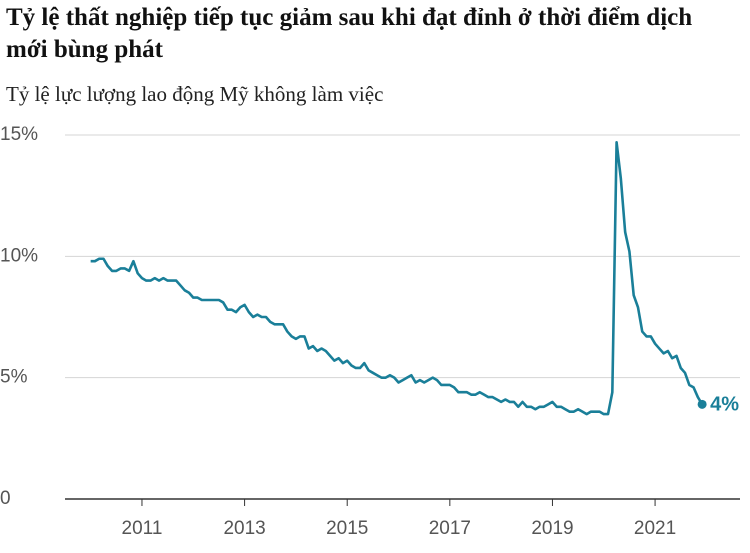 Image resolution: width=750 pixels, height=553 pixels. Describe the element at coordinates (142, 528) in the screenshot. I see `x-tick-label: 2011` at that location.